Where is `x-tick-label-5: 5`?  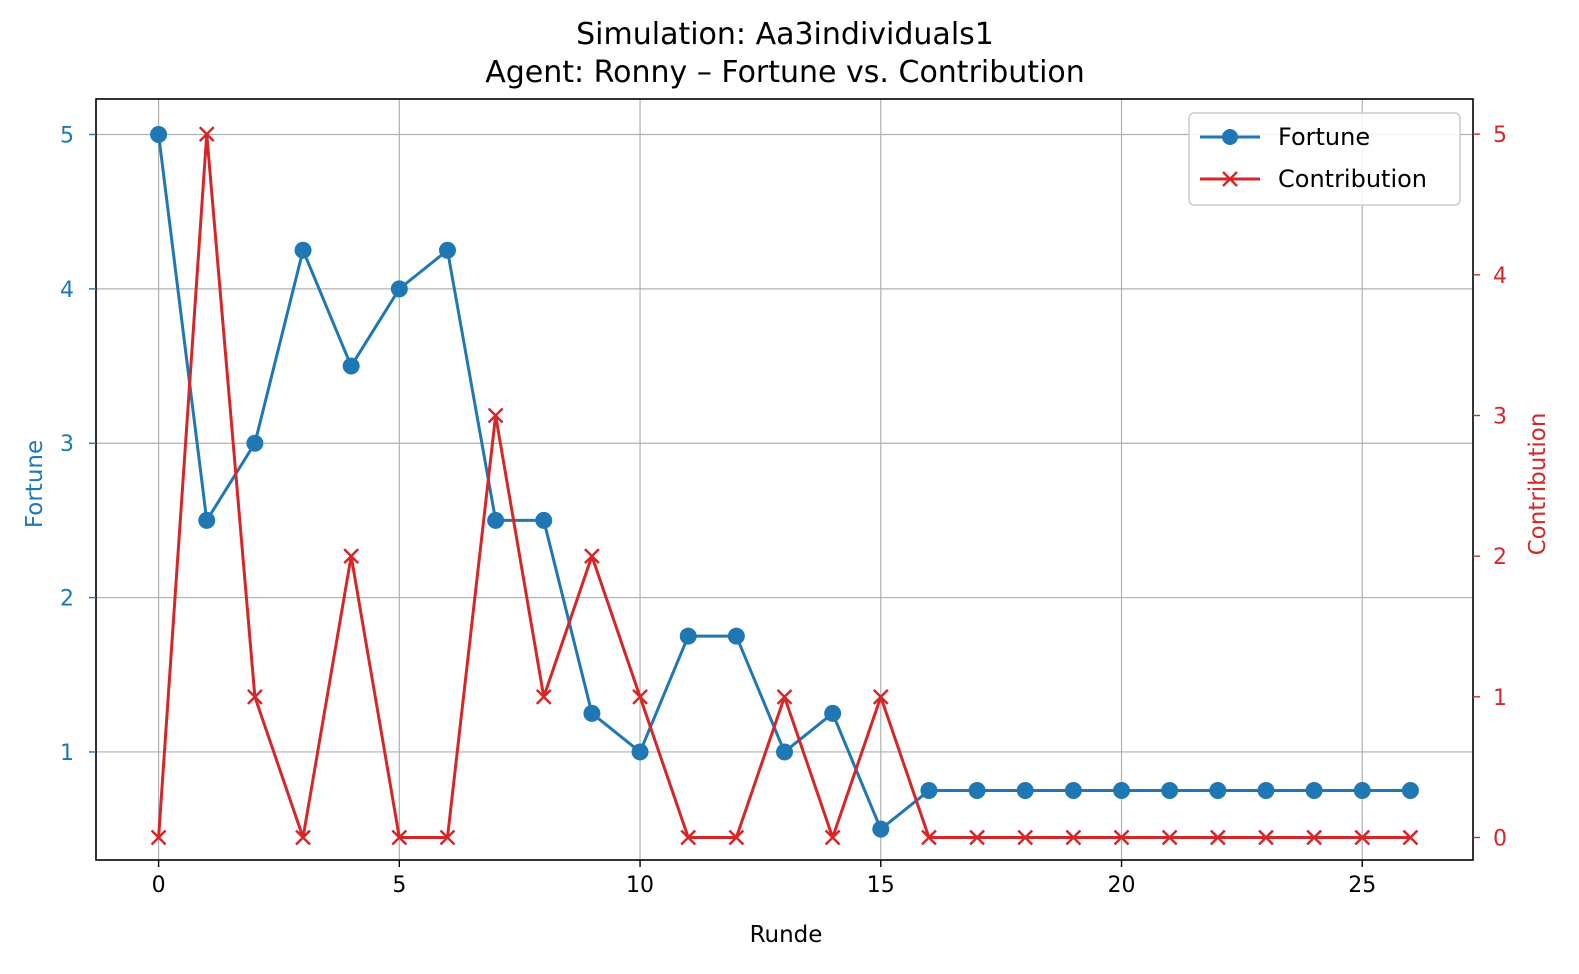
x-tick-label-5: 5 is located at coordinates (399, 885).